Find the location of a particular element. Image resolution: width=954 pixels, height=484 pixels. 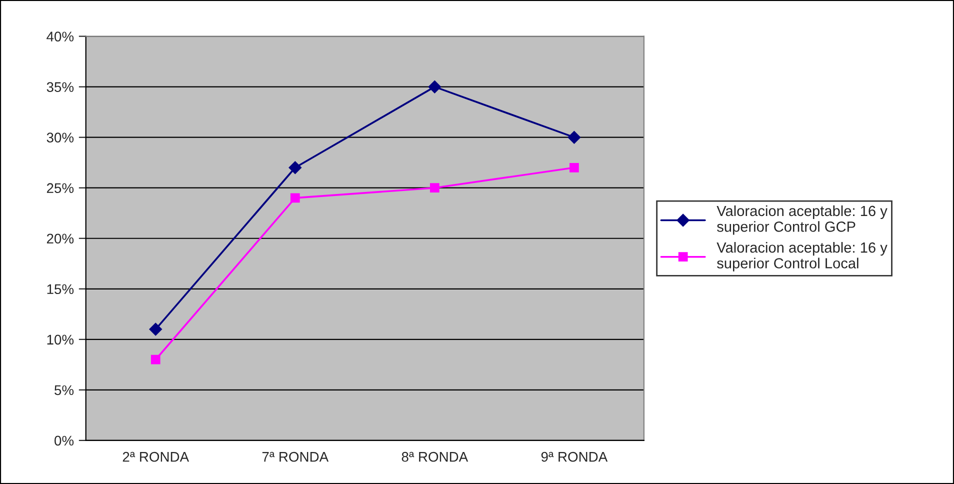

y-tick-label: 5% is located at coordinates (64, 390).